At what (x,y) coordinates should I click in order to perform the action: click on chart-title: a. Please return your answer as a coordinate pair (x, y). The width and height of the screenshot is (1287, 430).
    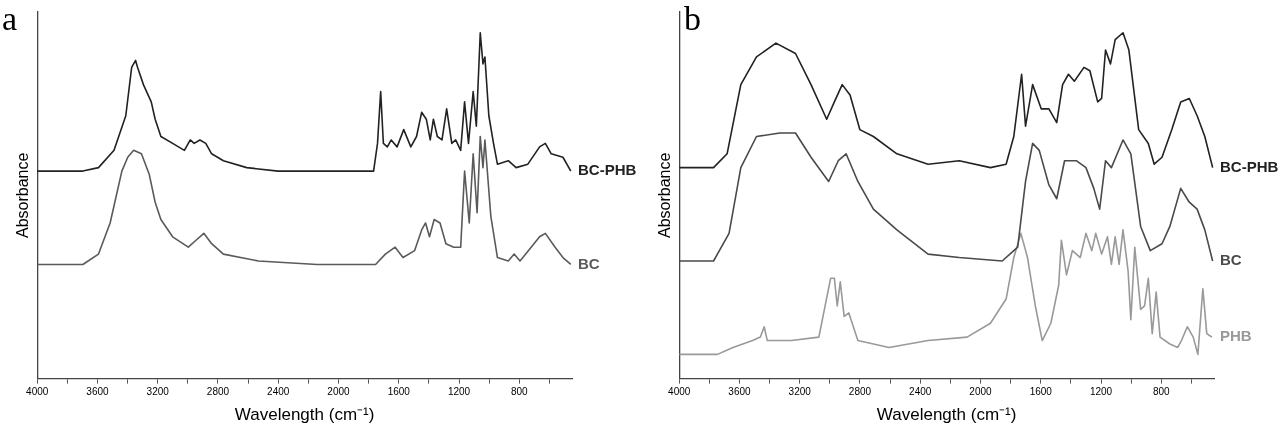
    Looking at the image, I should click on (10, 18).